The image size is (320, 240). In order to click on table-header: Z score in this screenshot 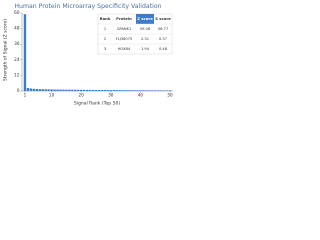, I will do `click(145, 18)`.